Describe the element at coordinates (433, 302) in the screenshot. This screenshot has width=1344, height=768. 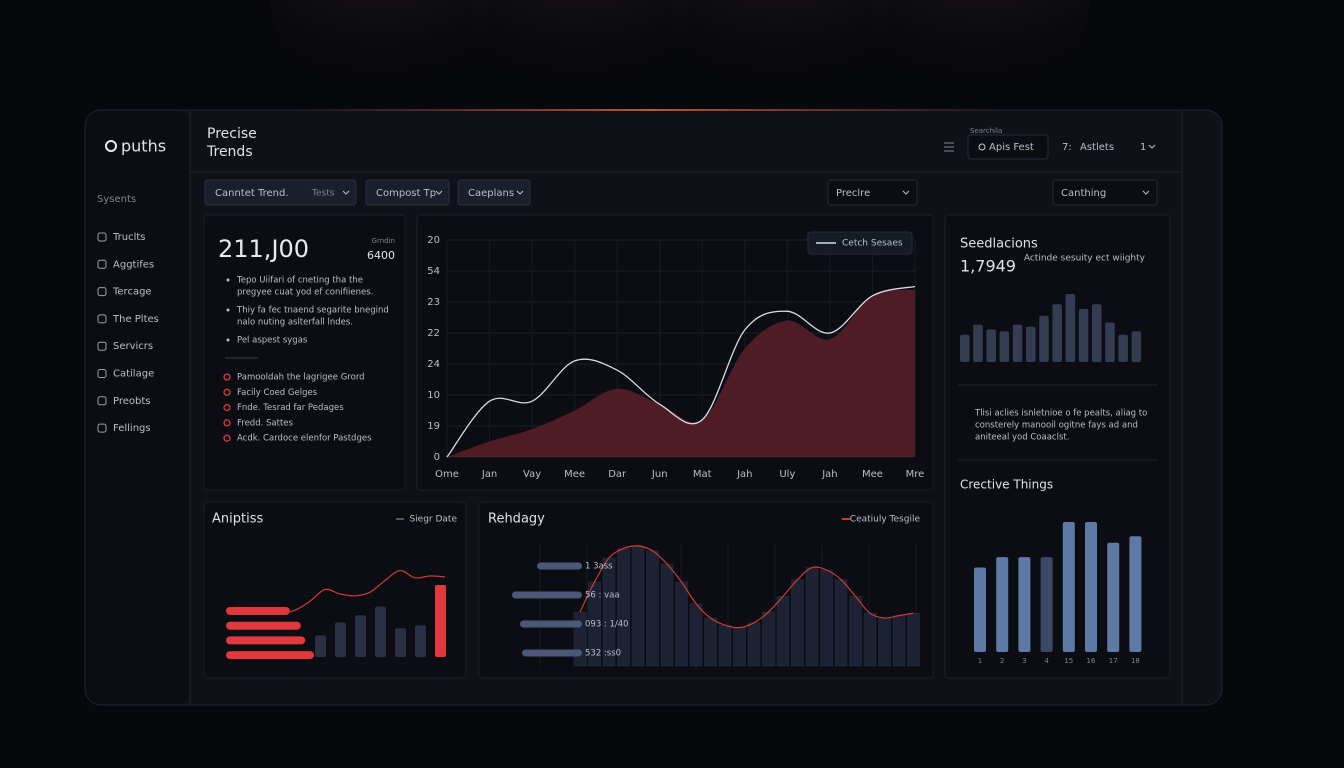
I see `y-tick-label: 23` at that location.